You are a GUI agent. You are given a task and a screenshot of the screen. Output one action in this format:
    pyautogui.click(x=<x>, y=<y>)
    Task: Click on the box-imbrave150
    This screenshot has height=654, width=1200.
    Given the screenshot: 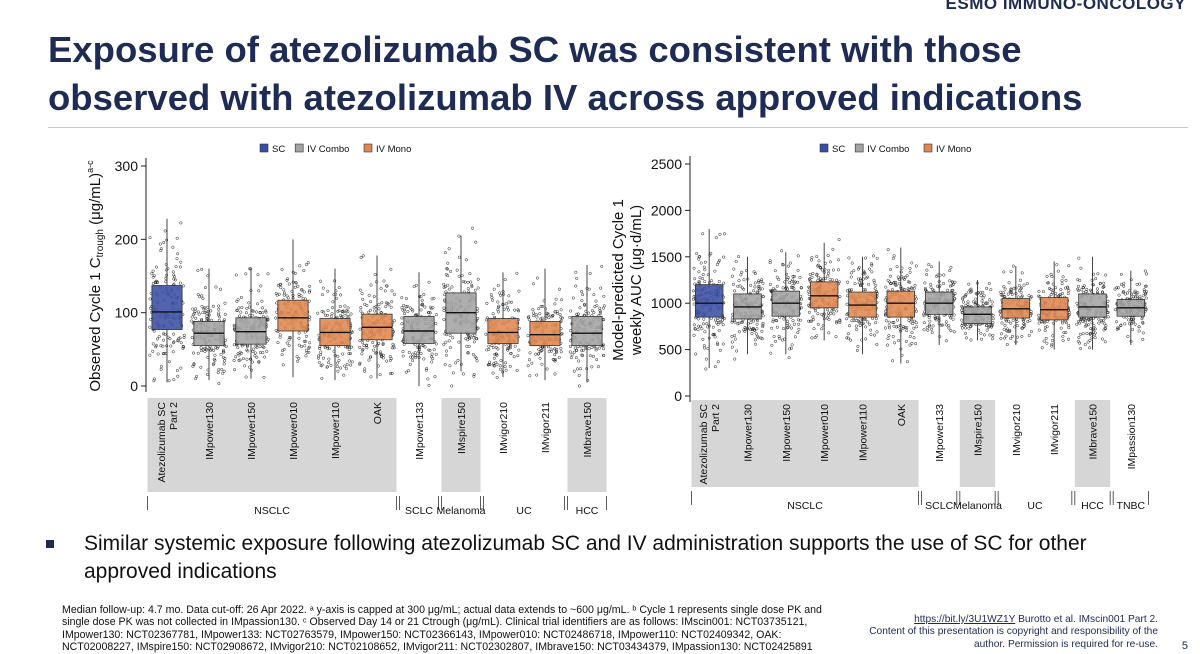 What is the action you would take?
    pyautogui.click(x=587, y=331)
    